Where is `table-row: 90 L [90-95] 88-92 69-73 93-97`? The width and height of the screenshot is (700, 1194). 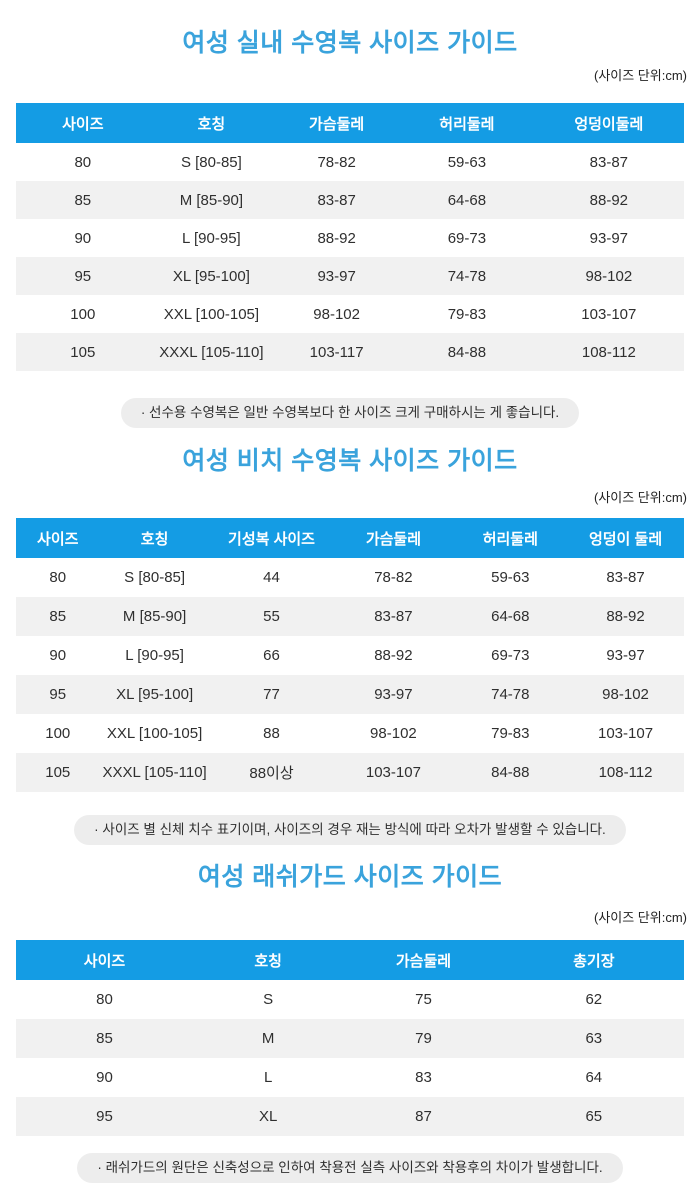
table-row: 90 L [90-95] 88-92 69-73 93-97 is located at coordinates (350, 238).